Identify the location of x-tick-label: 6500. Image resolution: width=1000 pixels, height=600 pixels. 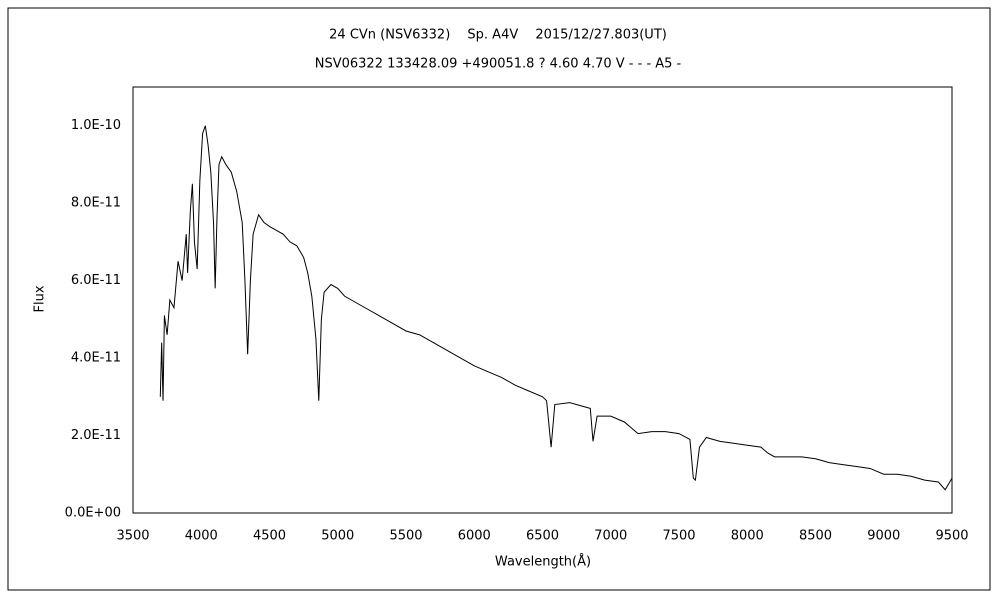
(542, 536).